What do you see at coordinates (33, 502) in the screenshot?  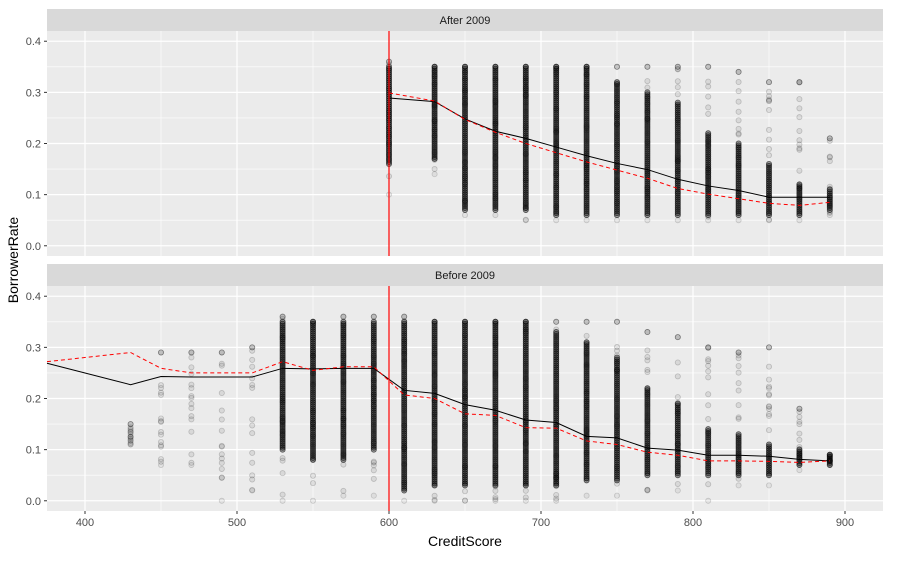 I see `y-tick-label: 0.0` at bounding box center [33, 502].